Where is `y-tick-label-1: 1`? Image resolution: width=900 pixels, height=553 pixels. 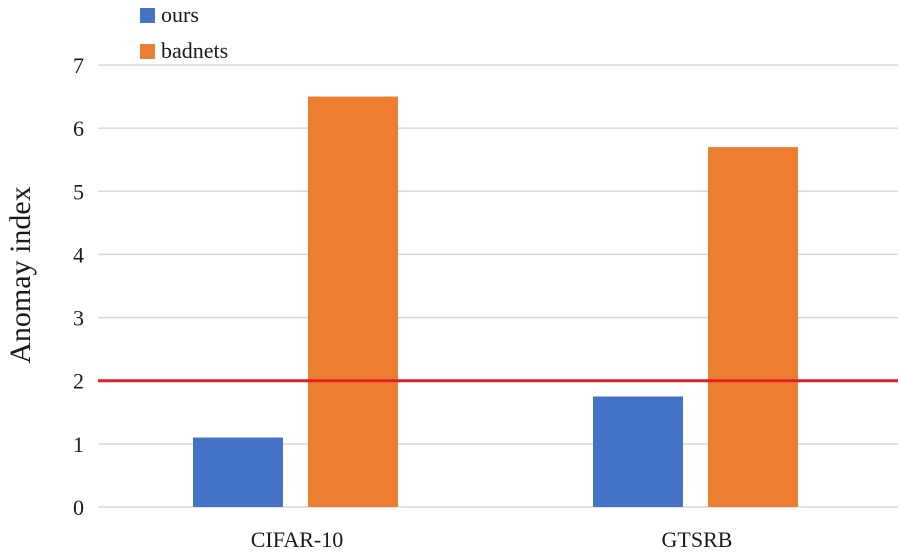
y-tick-label-1: 1 is located at coordinates (78, 444).